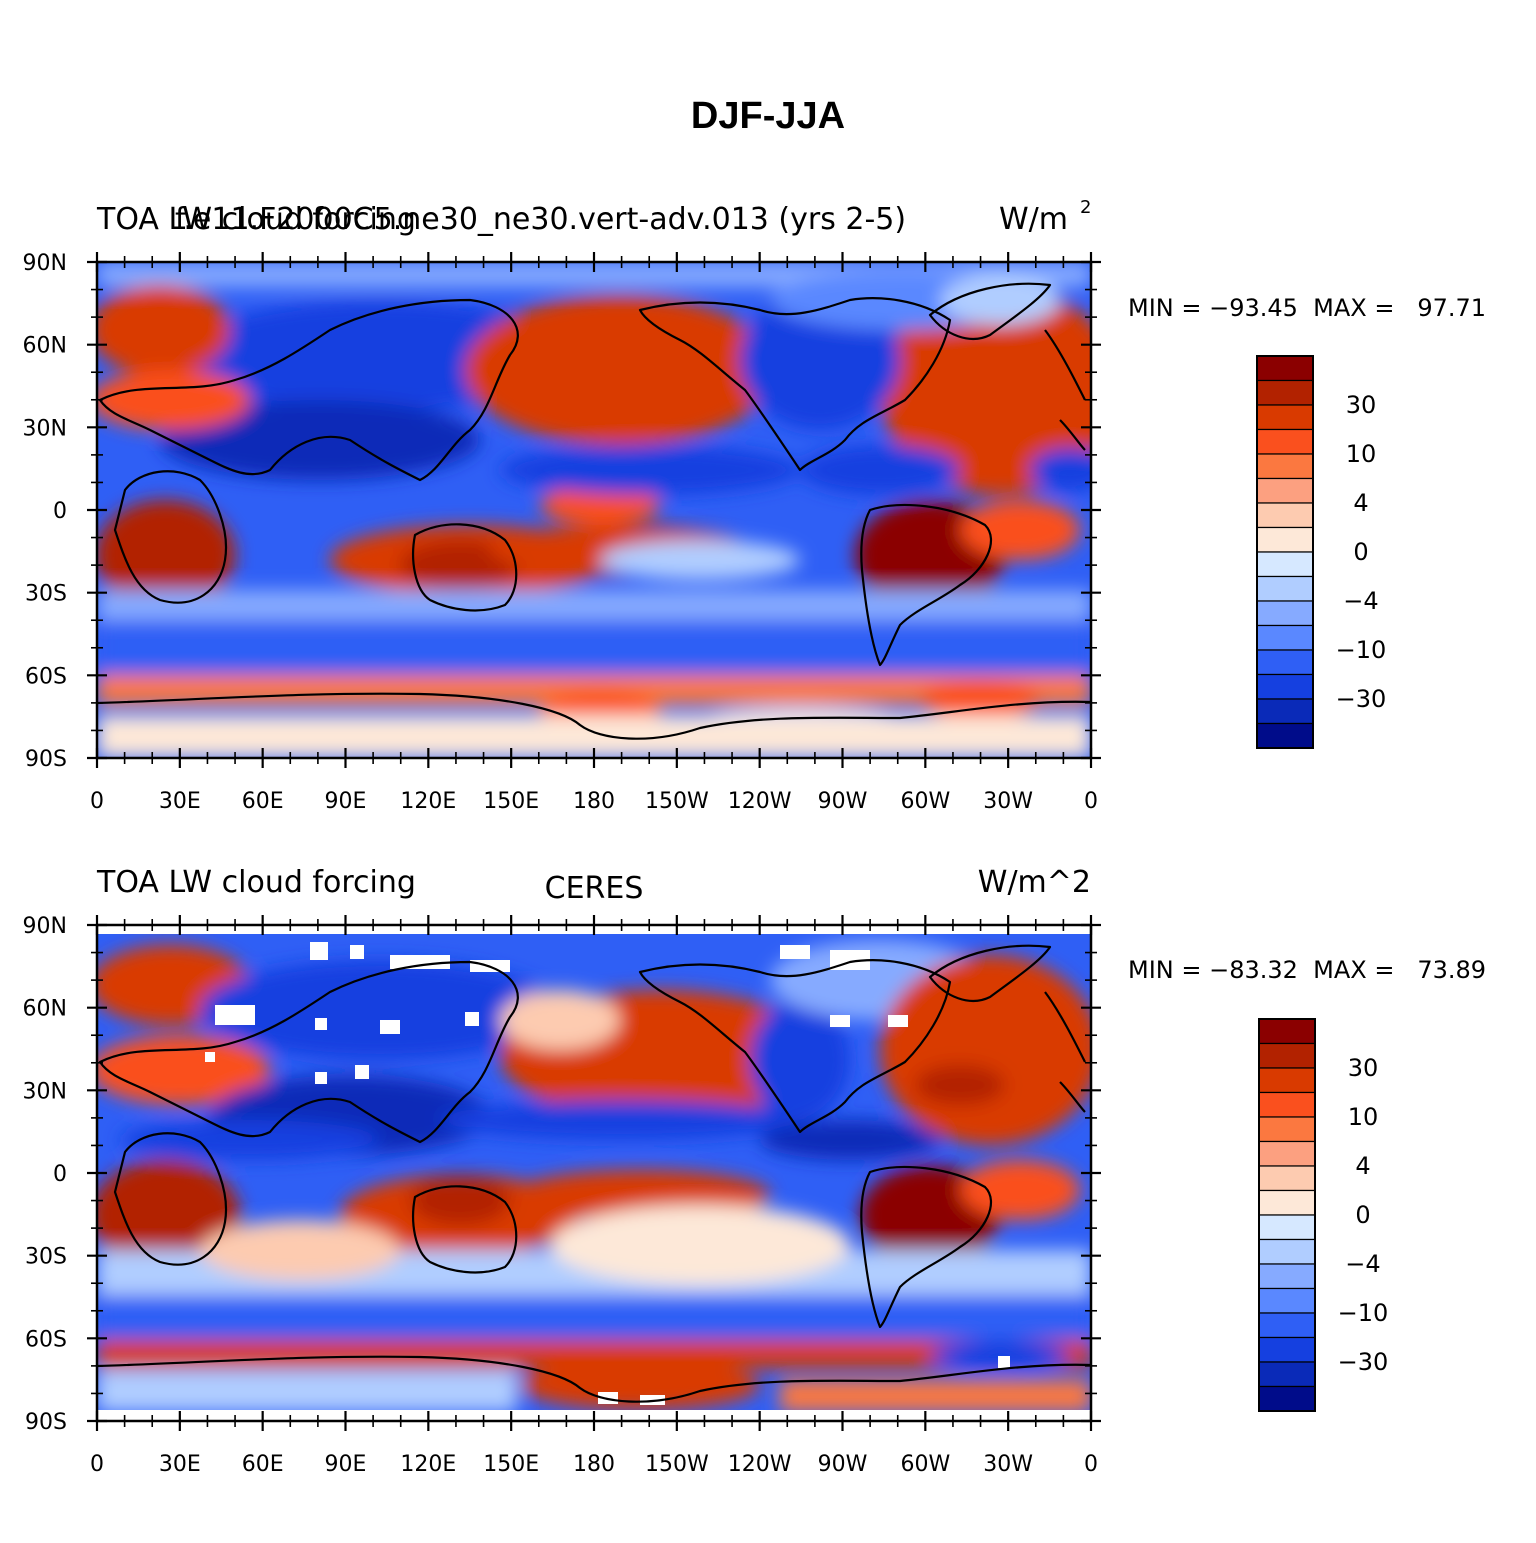 This screenshot has height=1543, width=1536. What do you see at coordinates (677, 1464) in the screenshot?
I see `lon-tick-label: 150W` at bounding box center [677, 1464].